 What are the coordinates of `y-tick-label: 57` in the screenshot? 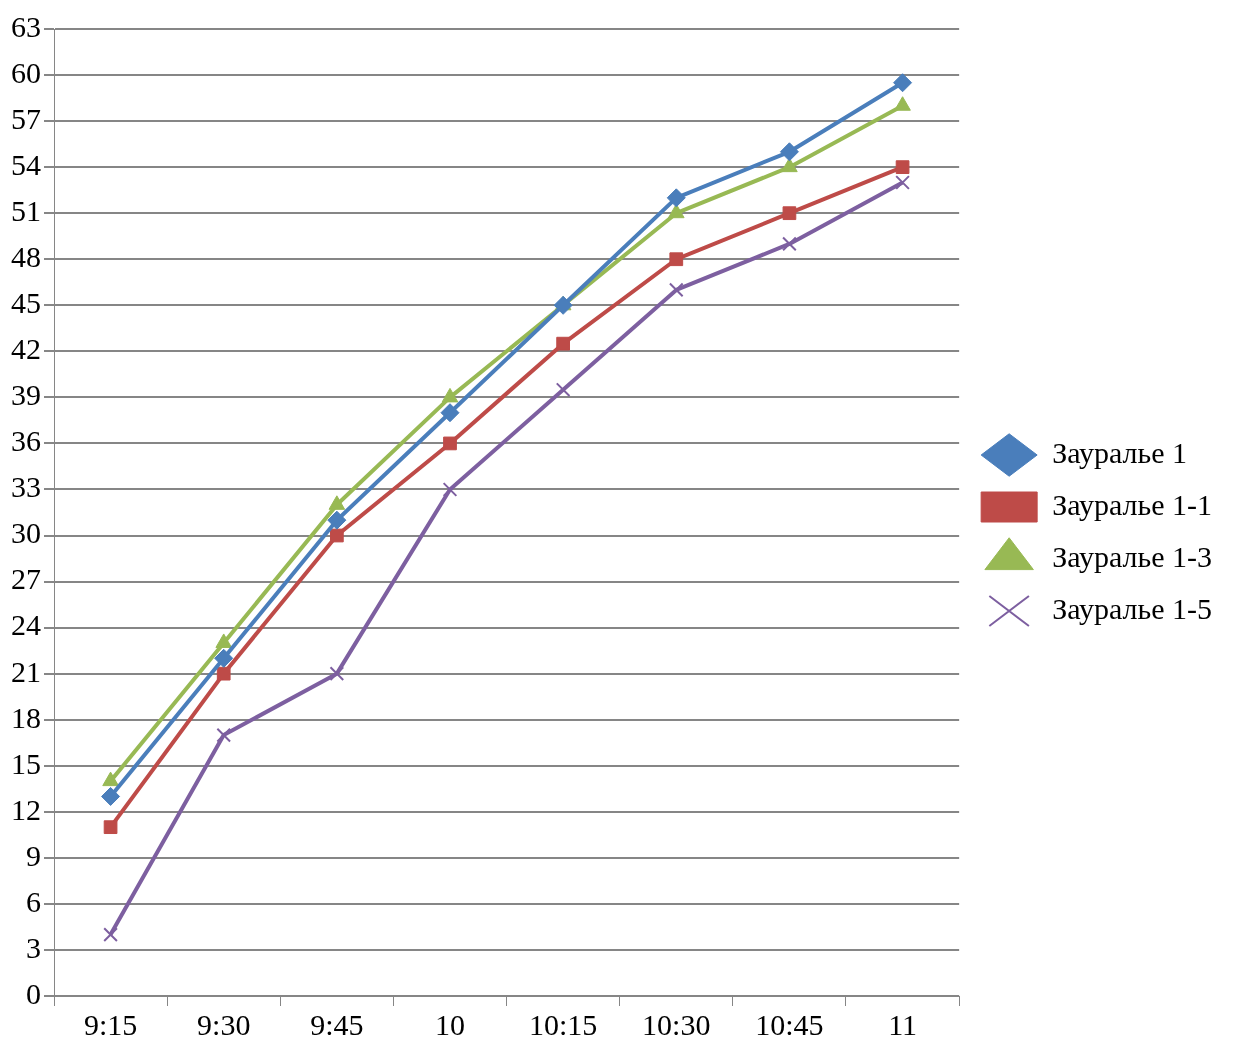 It's located at (26, 118).